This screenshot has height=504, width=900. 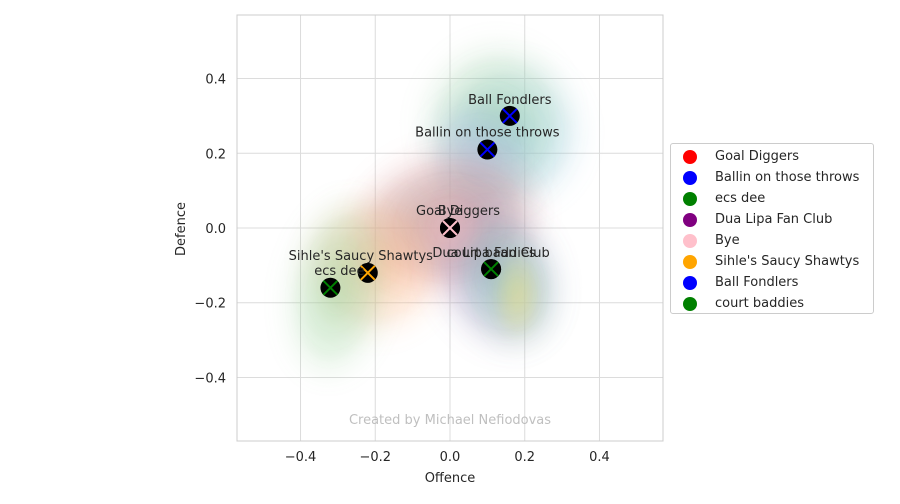 What do you see at coordinates (487, 133) in the screenshot?
I see `point-label: Ballin on those throws` at bounding box center [487, 133].